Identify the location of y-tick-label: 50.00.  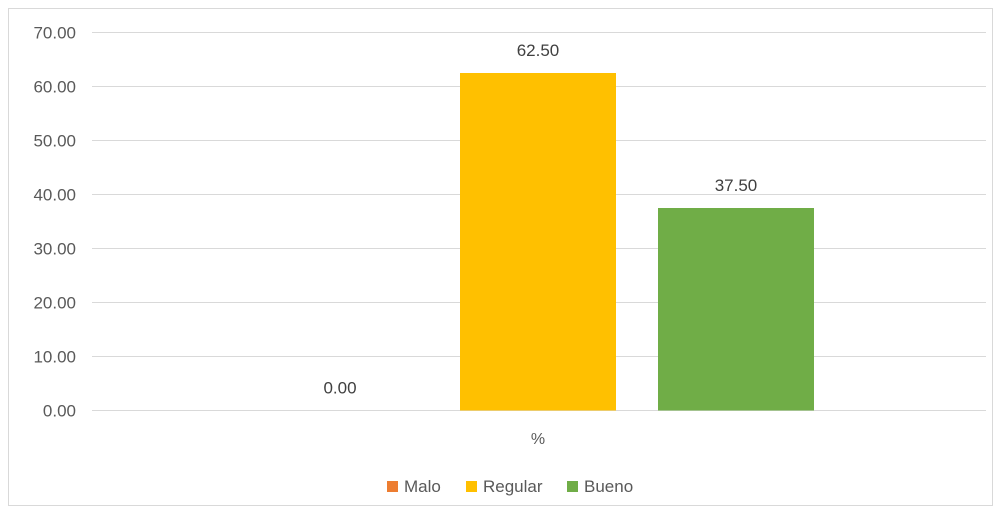
(54, 141).